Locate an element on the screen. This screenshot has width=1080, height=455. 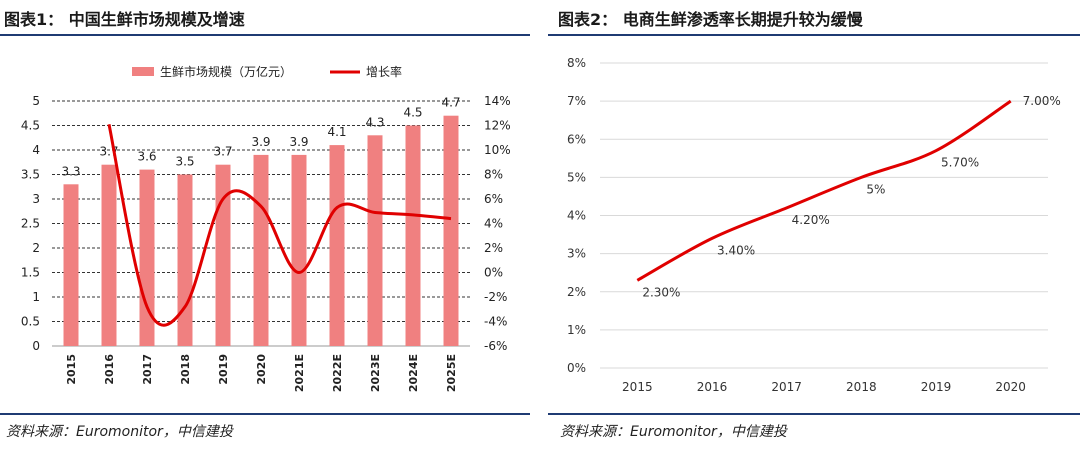
y-tick-label: 0% is located at coordinates (576, 368).